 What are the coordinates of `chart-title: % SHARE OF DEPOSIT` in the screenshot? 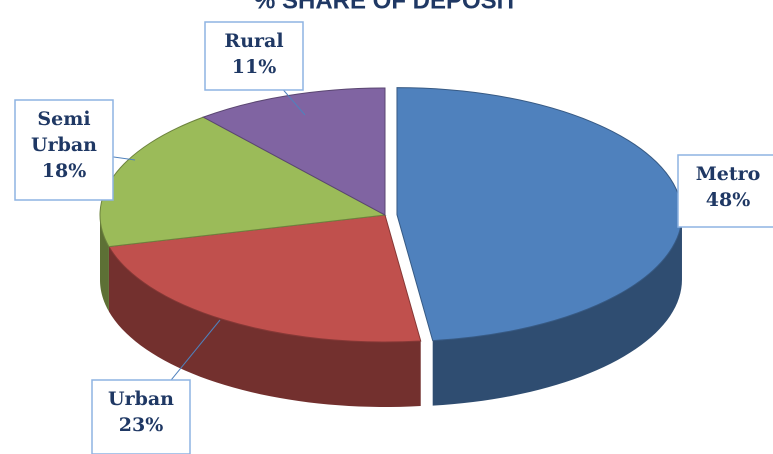 It's located at (386, 7).